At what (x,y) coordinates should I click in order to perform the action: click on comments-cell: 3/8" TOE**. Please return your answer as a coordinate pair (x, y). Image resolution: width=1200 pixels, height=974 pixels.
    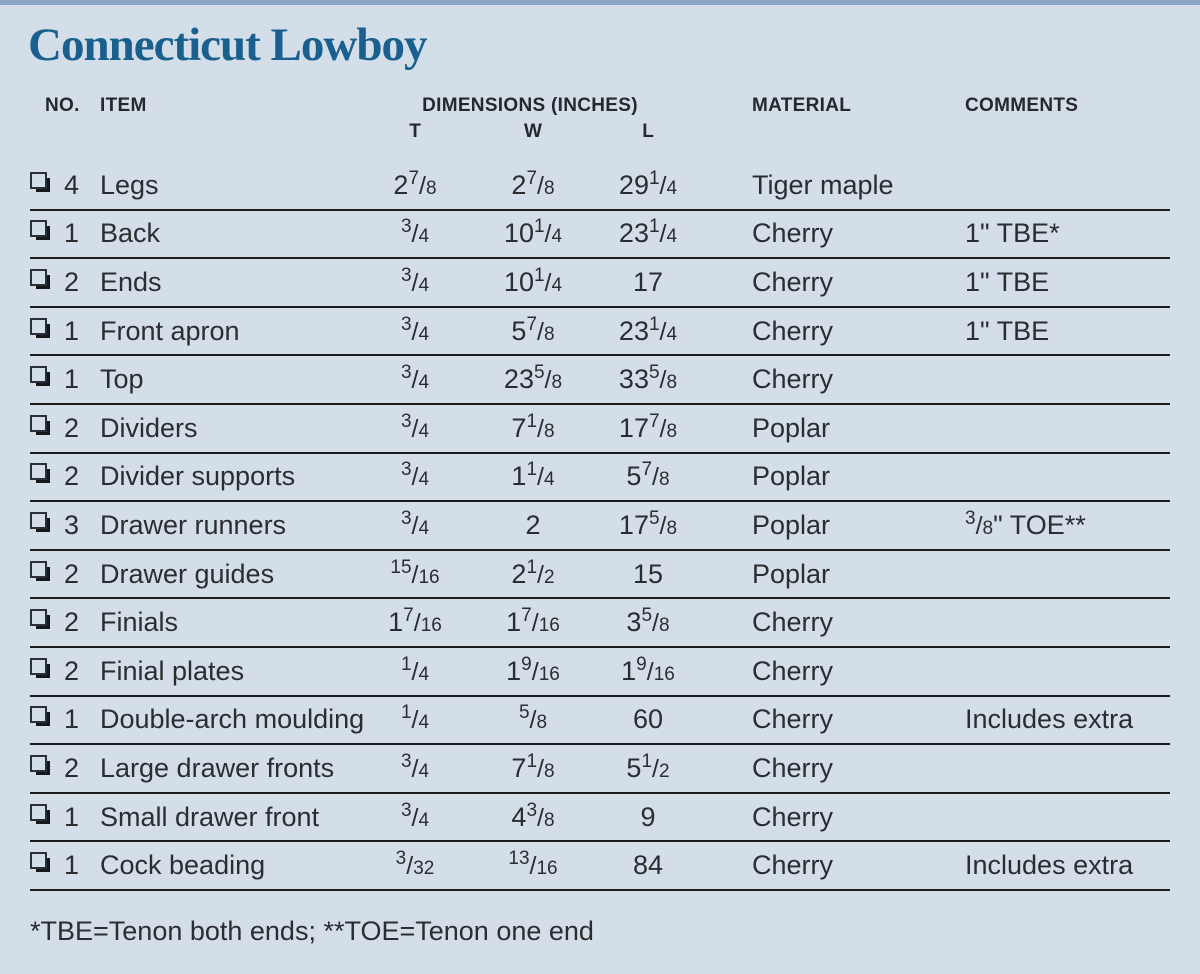
    Looking at the image, I should click on (1025, 523).